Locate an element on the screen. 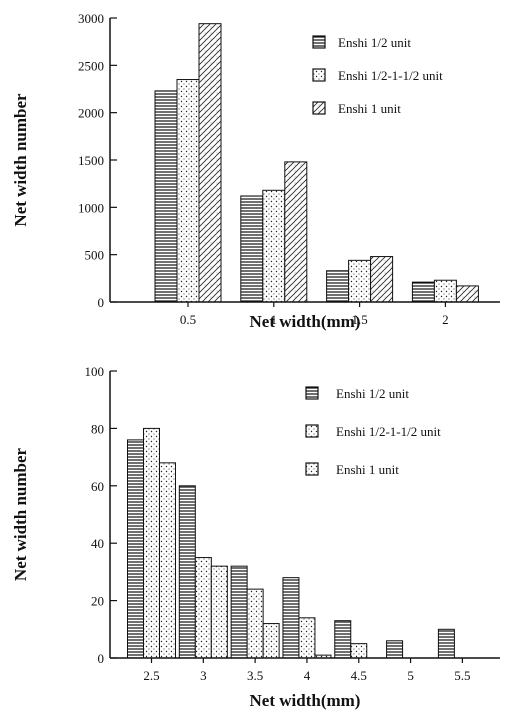  x-tick-label: 3 is located at coordinates (203, 675).